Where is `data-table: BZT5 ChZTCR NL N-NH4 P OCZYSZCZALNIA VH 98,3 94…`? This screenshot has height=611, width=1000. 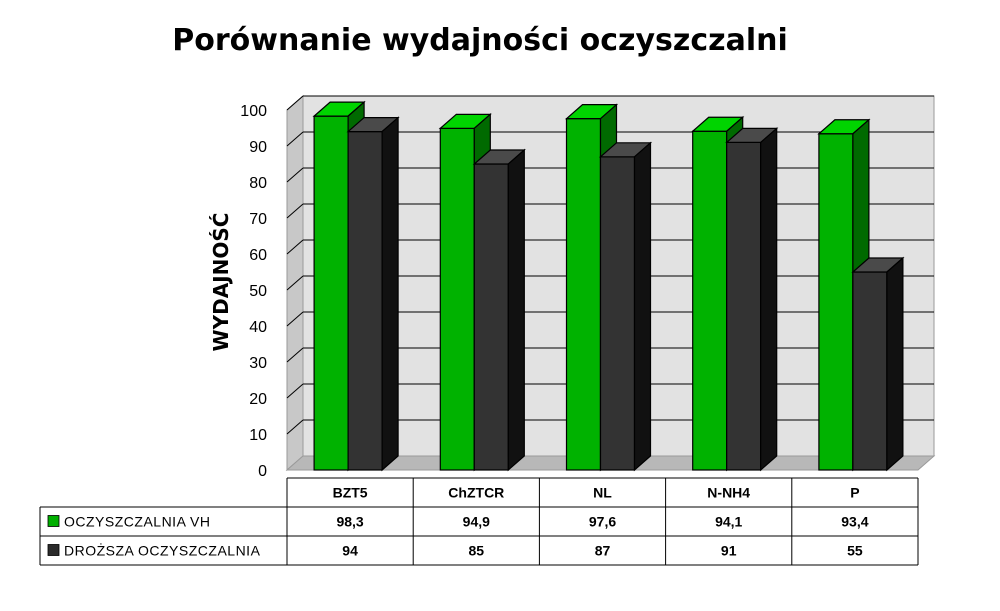
data-table: BZT5 ChZTCR NL N-NH4 P OCZYSZCZALNIA VH 98,3 94… is located at coordinates (479, 521).